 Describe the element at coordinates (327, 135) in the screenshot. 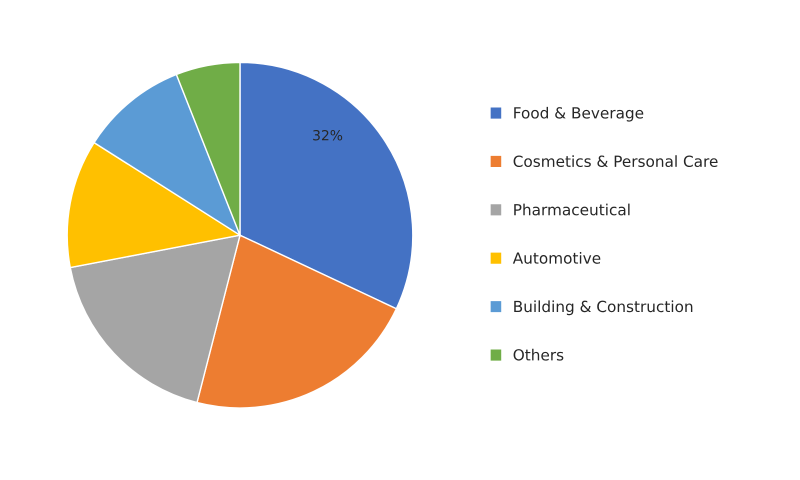

I see `data-label: 32%` at that location.